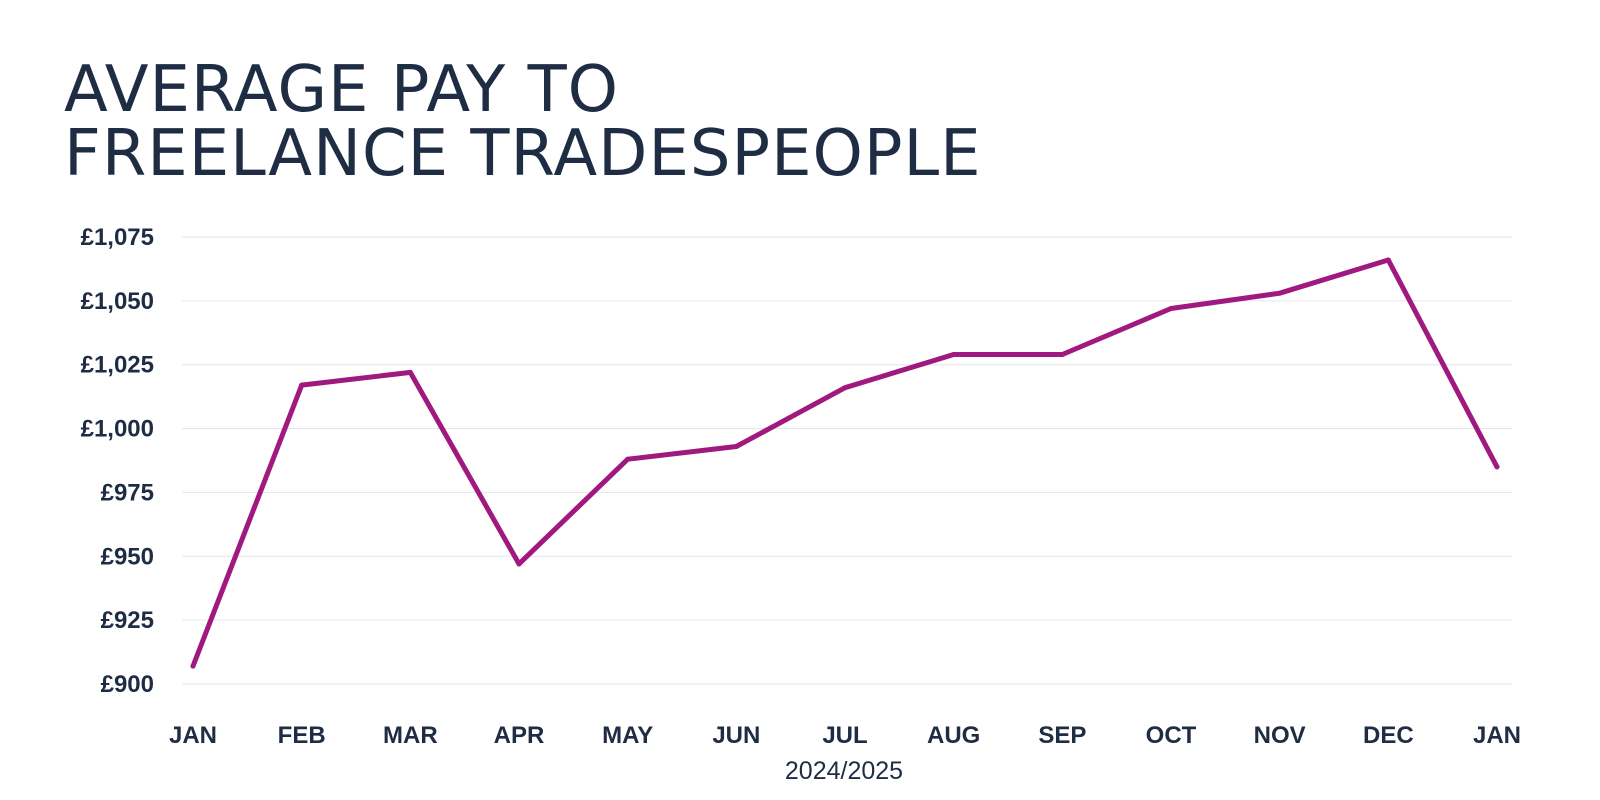  Describe the element at coordinates (736, 735) in the screenshot. I see `x-tick-label: JUN` at that location.